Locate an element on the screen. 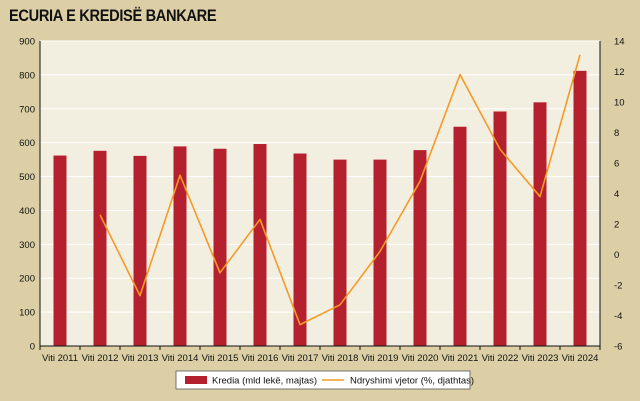 This screenshot has width=640, height=401. right-tick-label: 12 is located at coordinates (619, 72).